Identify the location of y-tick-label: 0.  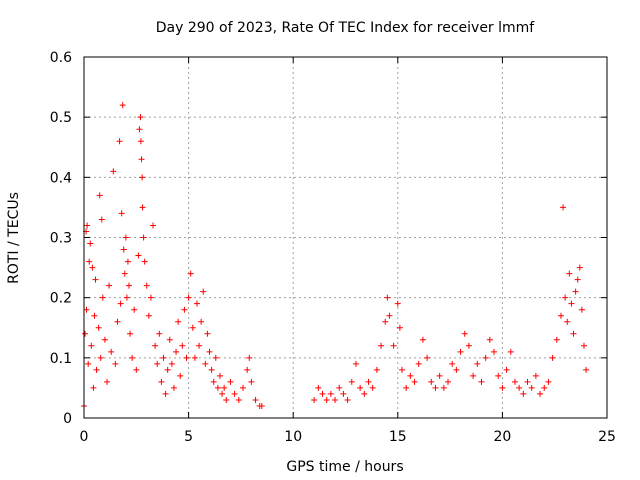
(67, 419).